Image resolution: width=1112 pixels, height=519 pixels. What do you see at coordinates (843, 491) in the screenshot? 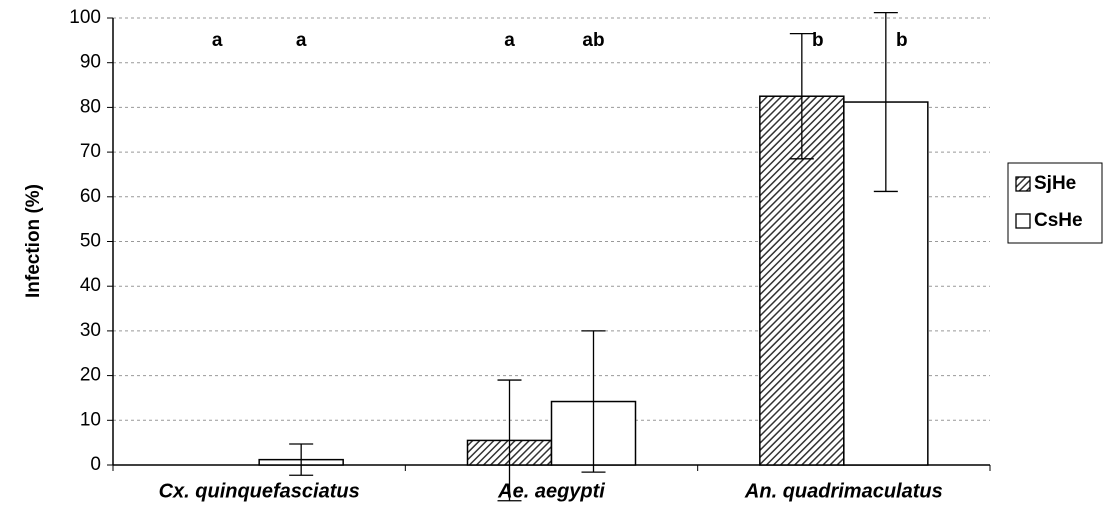
I see `x-tick-label: An. quadrimaculatus` at bounding box center [843, 491].